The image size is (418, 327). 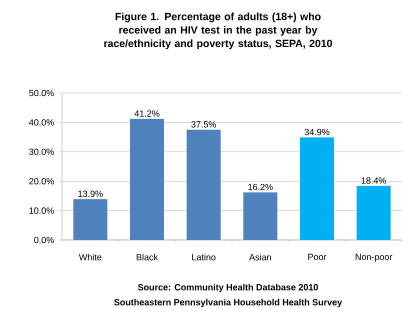 I want to click on text: Southeastern Pennsylvania Household Health Survey, so click(x=228, y=303).